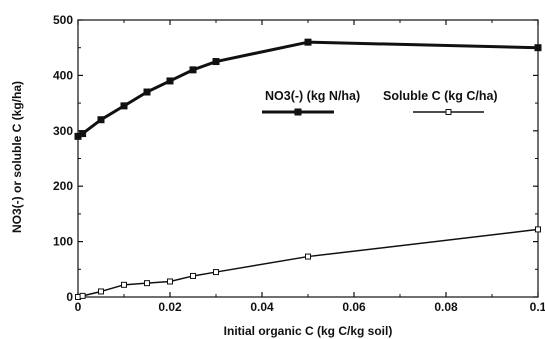 Image resolution: width=545 pixels, height=339 pixels. I want to click on y-tick-label: 300, so click(63, 131).